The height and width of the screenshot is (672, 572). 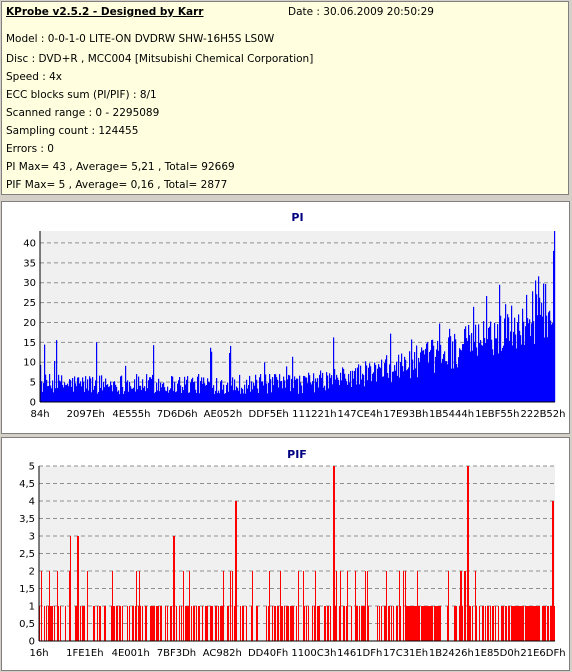 I want to click on y-tick-label: 30, so click(x=29, y=283).